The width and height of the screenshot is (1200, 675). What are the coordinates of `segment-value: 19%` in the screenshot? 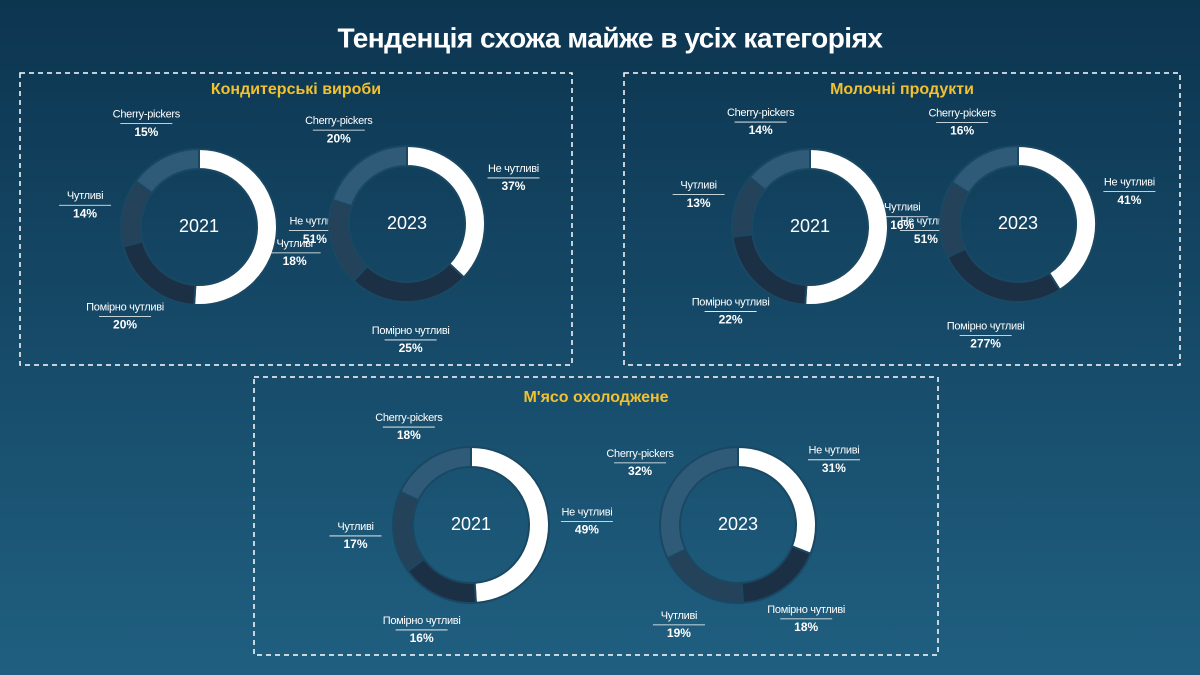 It's located at (679, 633).